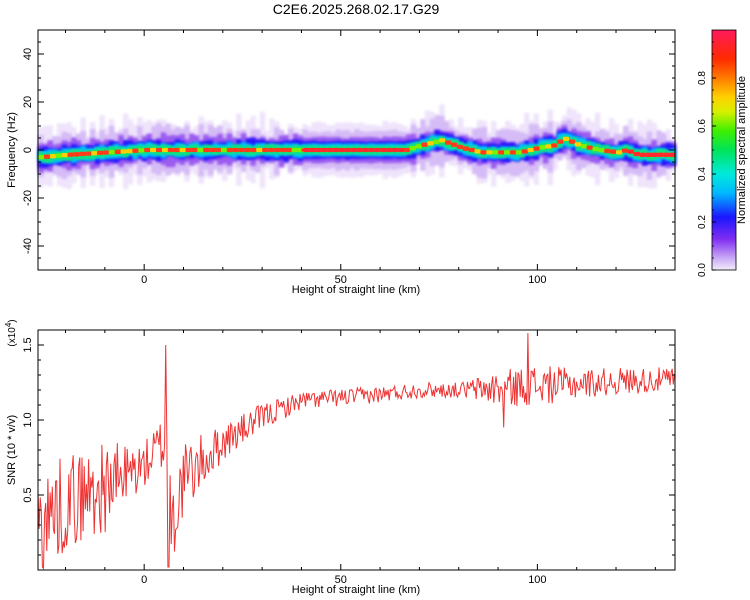  What do you see at coordinates (28, 150) in the screenshot?
I see `spectrogram-y-tick-label: 0` at bounding box center [28, 150].